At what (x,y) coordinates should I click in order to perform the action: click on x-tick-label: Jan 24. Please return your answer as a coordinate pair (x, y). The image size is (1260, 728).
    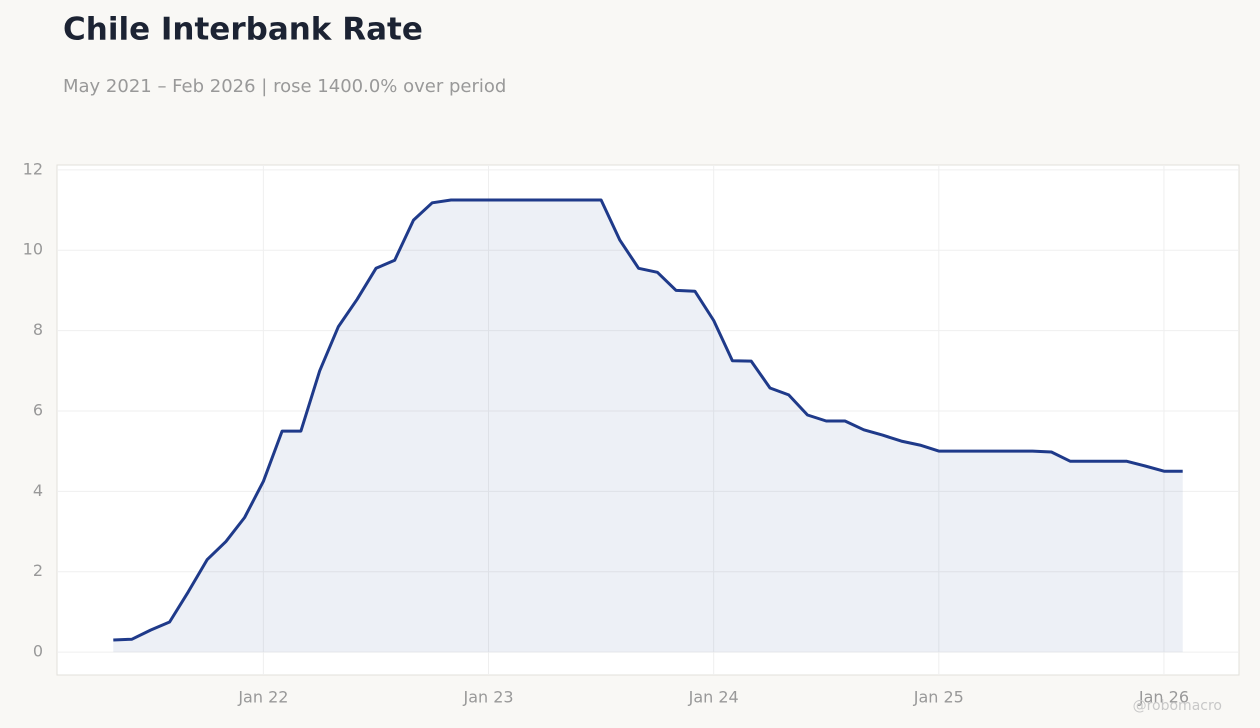
    Looking at the image, I should click on (713, 697).